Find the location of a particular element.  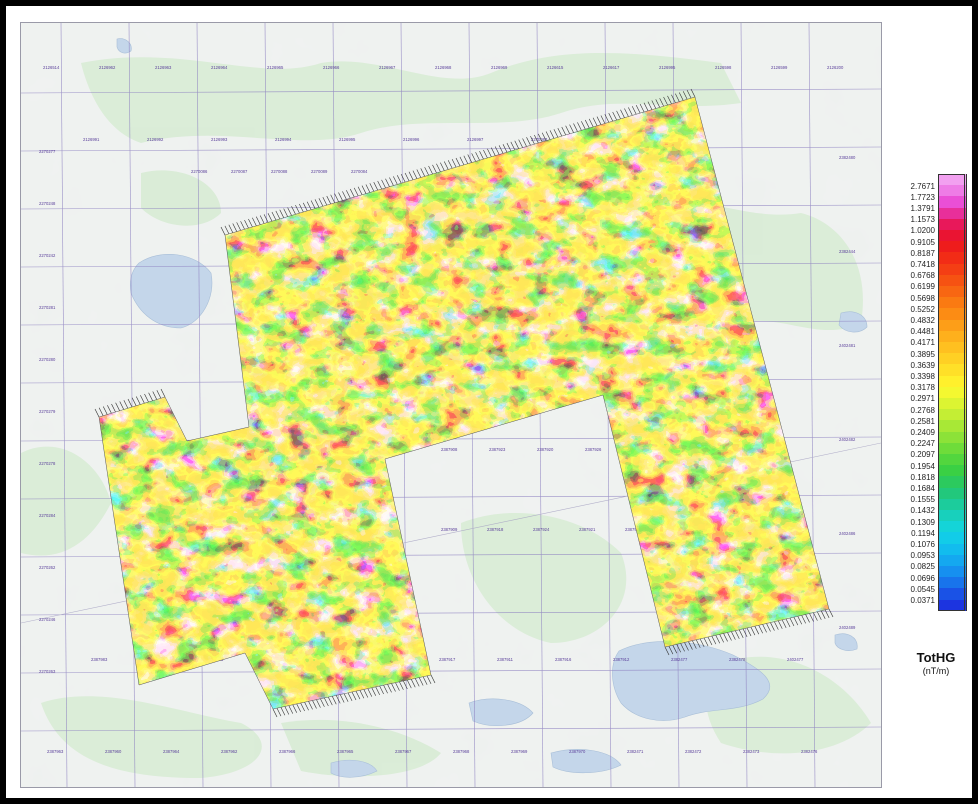

grid-line is located at coordinates (451, 149).